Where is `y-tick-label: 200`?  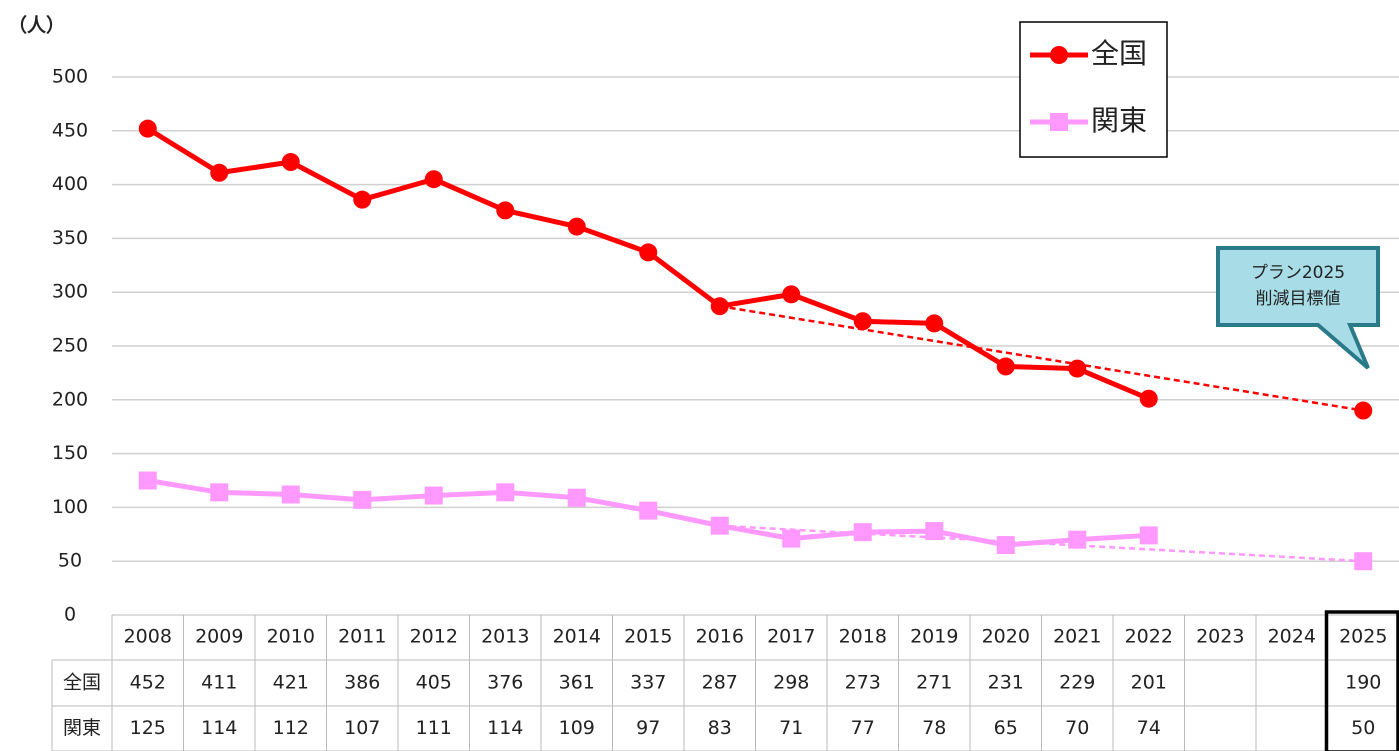
y-tick-label: 200 is located at coordinates (70, 399).